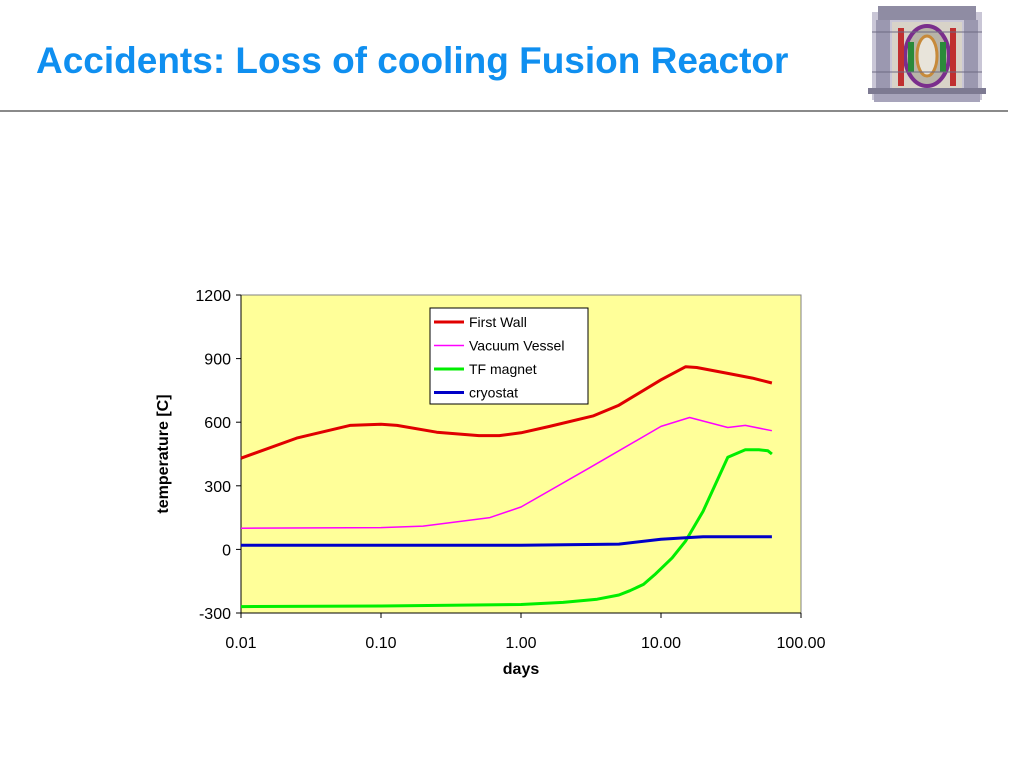 Image resolution: width=1024 pixels, height=768 pixels. I want to click on x-tick-label: 10.00, so click(661, 643).